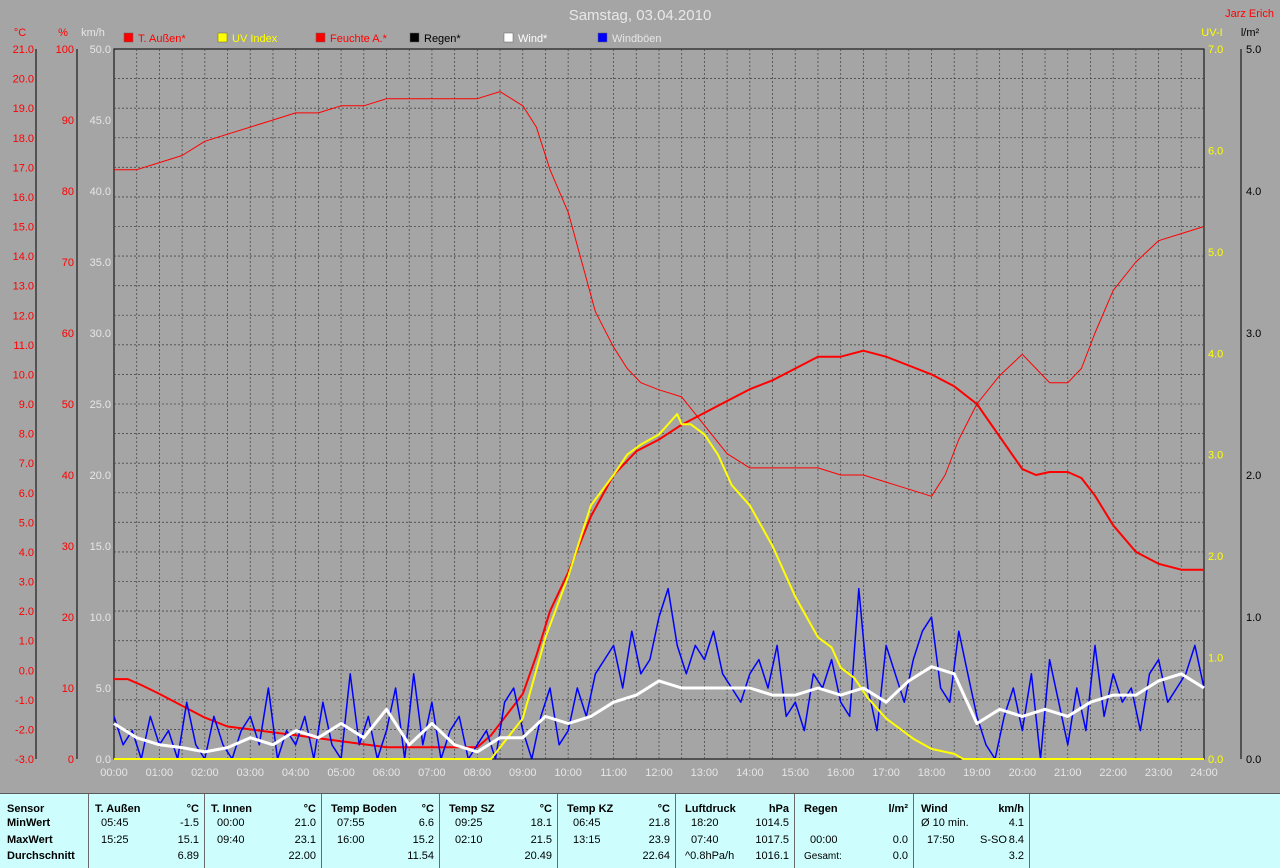  I want to click on t-aussen-min-time: 05:45, so click(115, 823).